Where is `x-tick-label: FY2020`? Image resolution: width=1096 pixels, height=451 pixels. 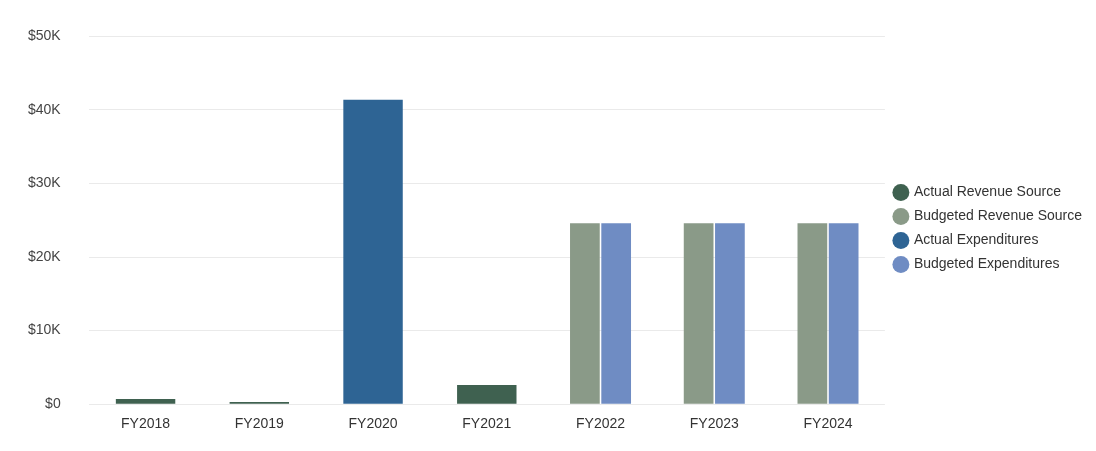
x-tick-label: FY2020 is located at coordinates (373, 423).